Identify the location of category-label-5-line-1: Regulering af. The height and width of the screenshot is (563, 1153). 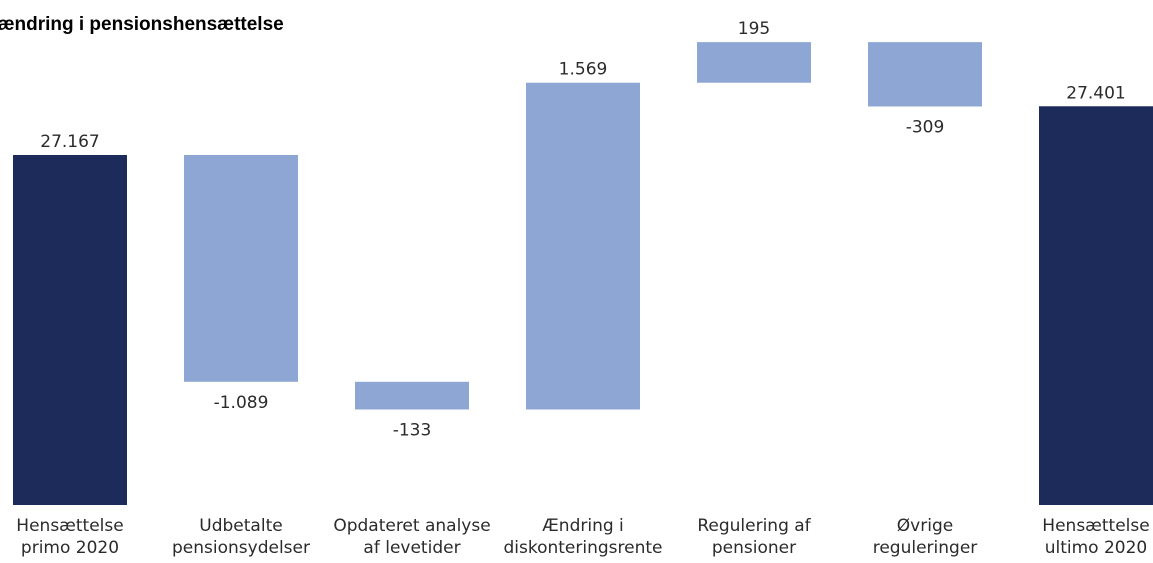
(754, 526).